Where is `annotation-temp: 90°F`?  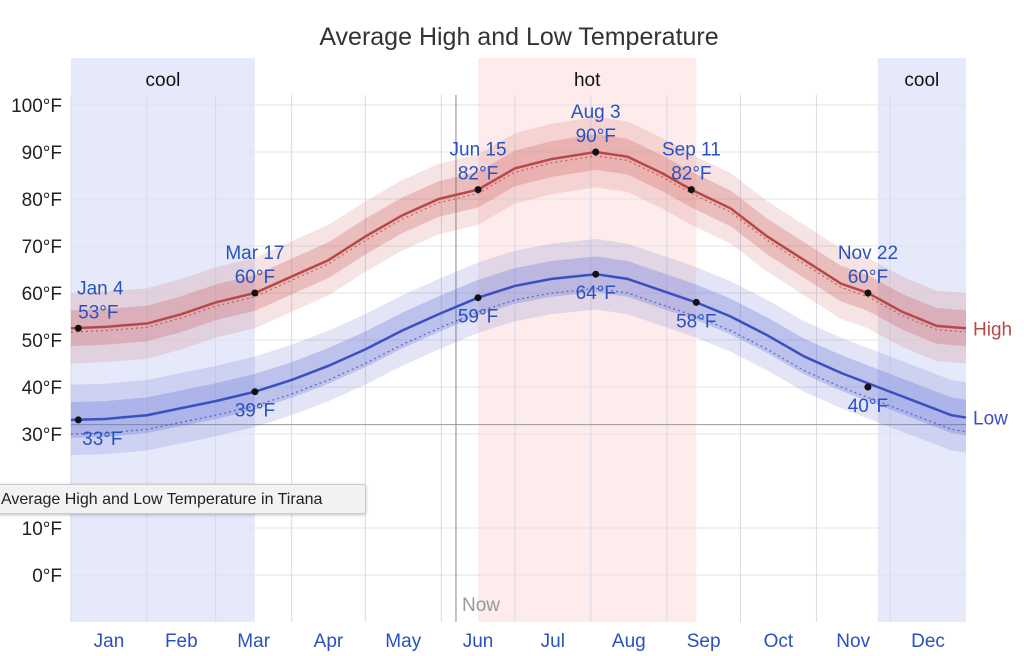
annotation-temp: 90°F is located at coordinates (596, 136).